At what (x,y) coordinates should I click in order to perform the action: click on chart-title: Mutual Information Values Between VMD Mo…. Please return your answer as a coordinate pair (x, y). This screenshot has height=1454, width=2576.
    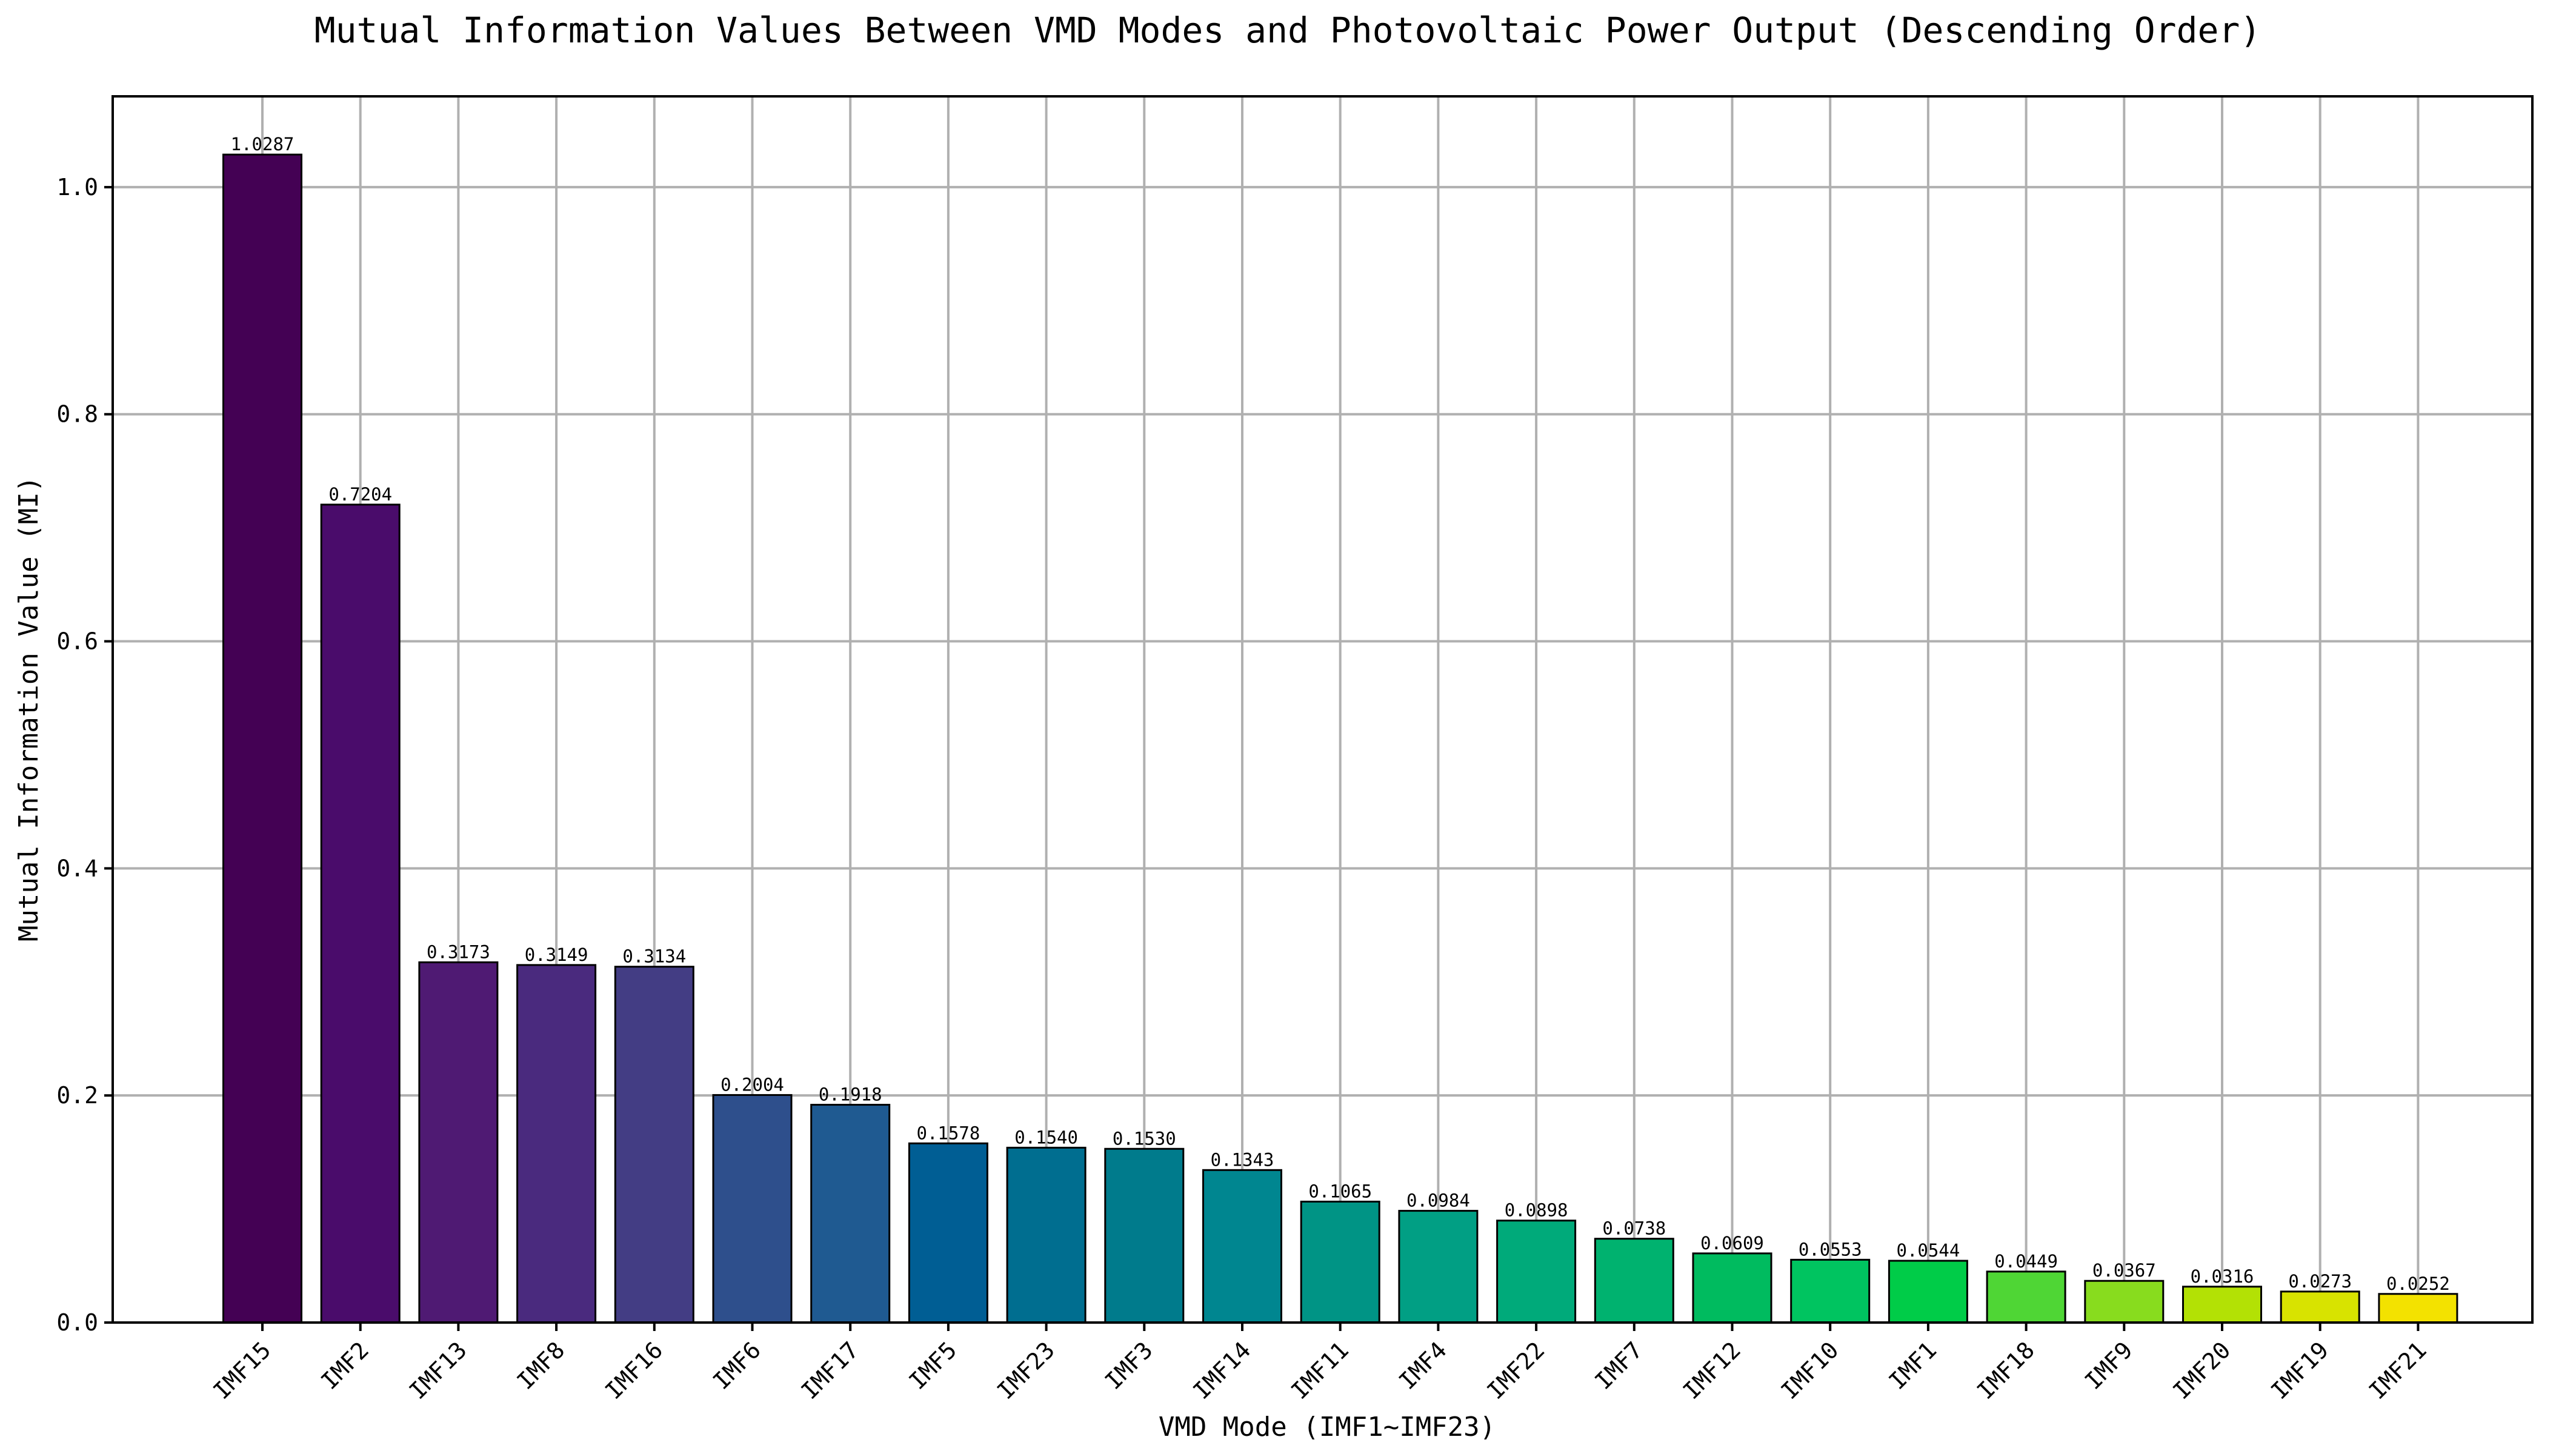
    Looking at the image, I should click on (1288, 30).